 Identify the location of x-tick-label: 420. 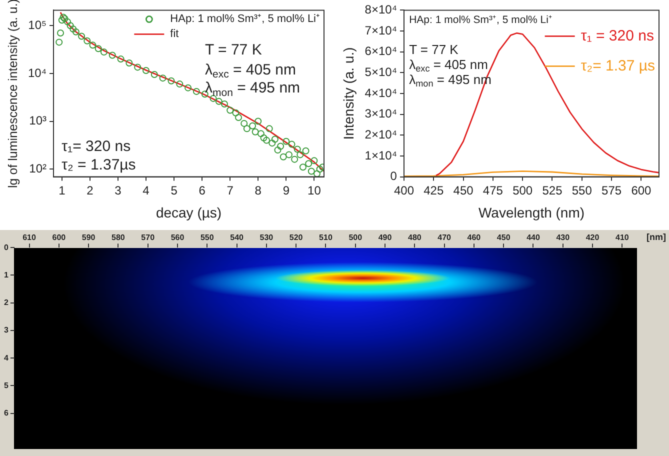
(593, 237).